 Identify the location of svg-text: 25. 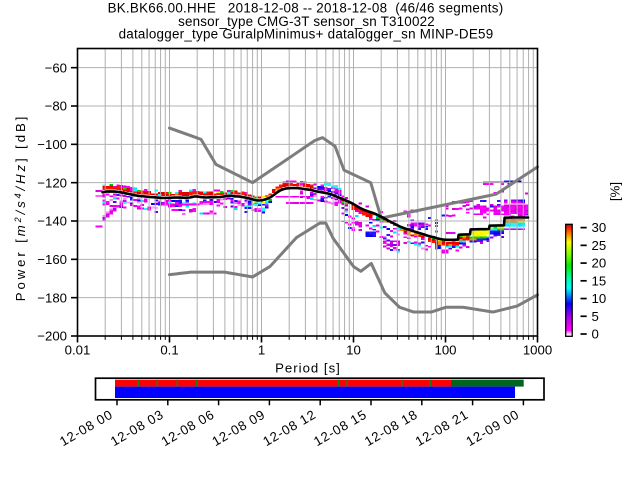
(599, 245).